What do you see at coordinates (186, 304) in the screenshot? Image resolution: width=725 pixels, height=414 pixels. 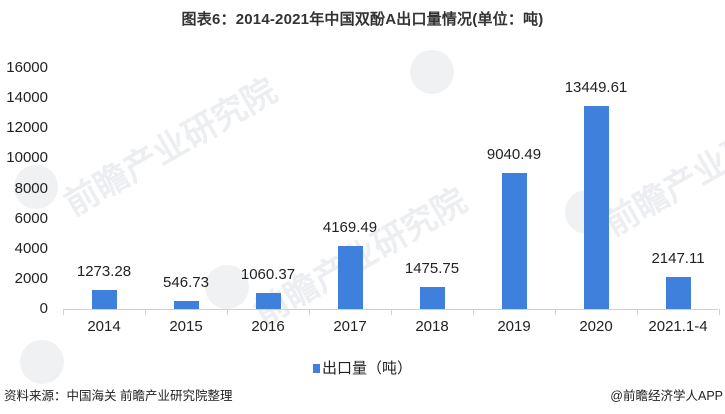 I see `bar-2015` at bounding box center [186, 304].